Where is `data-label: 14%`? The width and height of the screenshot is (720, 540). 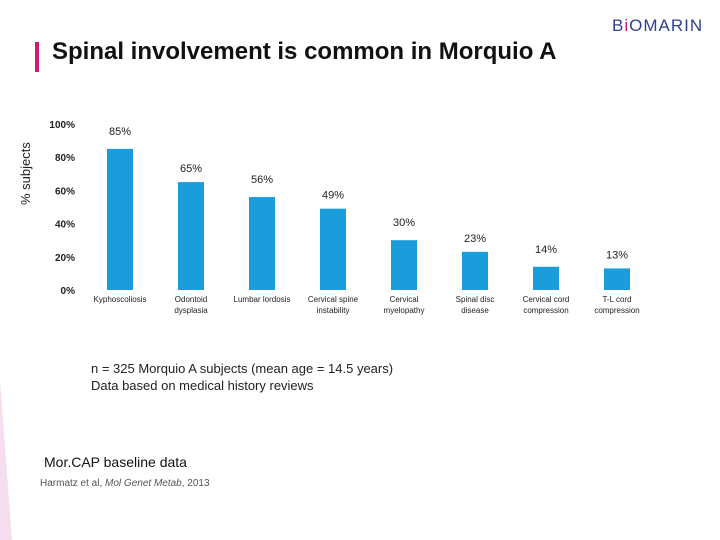 data-label: 14% is located at coordinates (546, 250).